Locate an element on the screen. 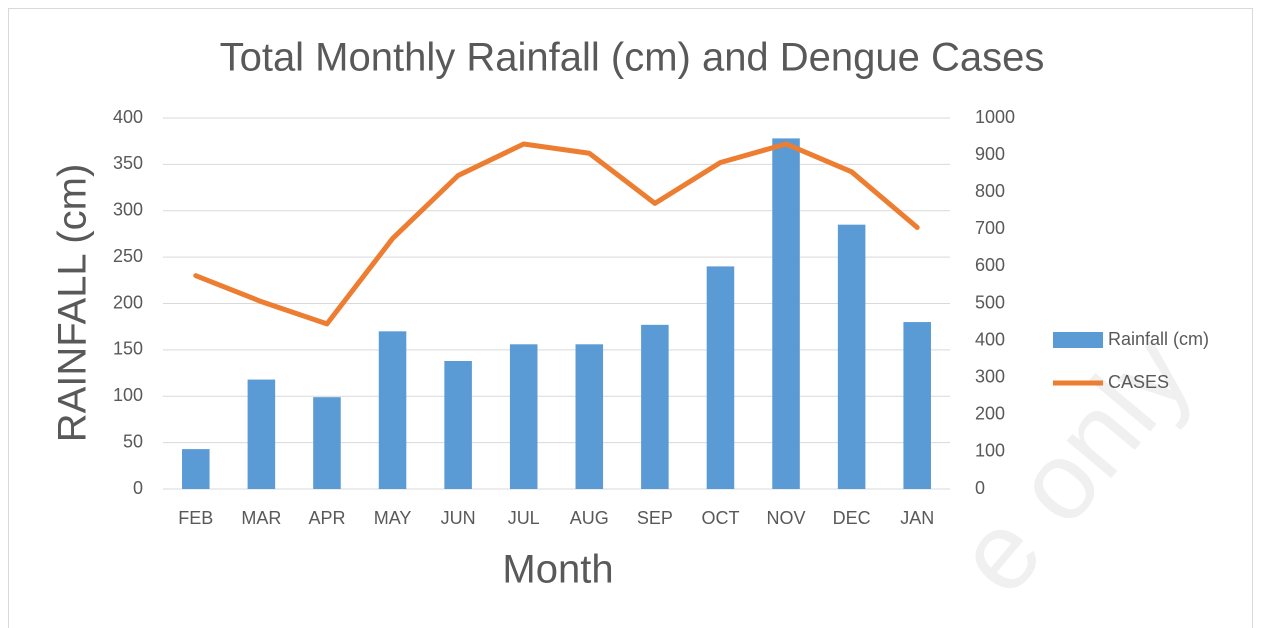  x-tick-label: JUL is located at coordinates (524, 518).